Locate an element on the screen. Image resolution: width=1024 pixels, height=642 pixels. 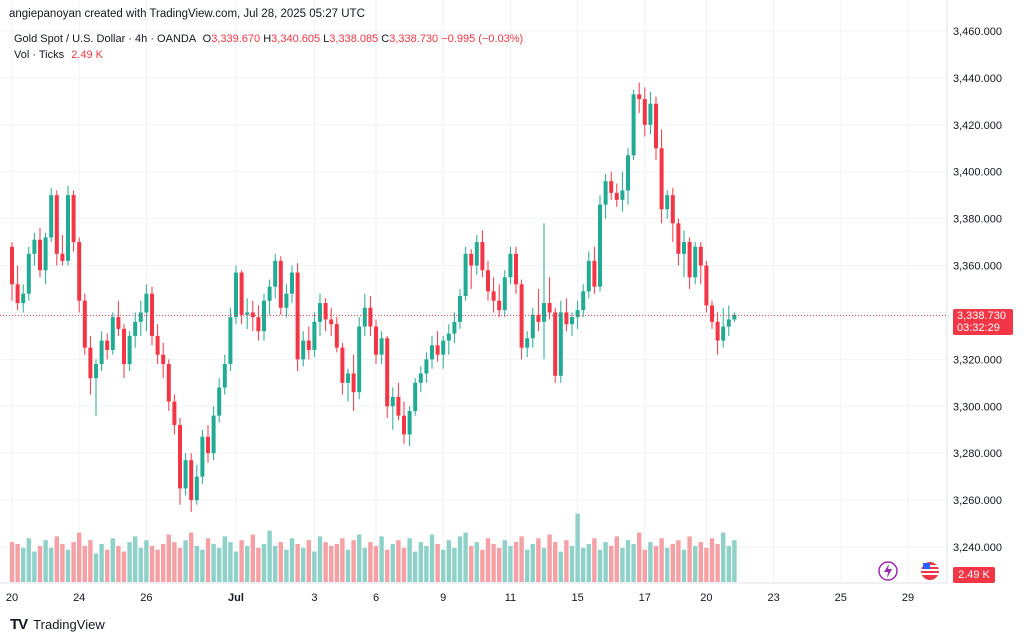
footer-brand: TradingView is located at coordinates (69, 624).